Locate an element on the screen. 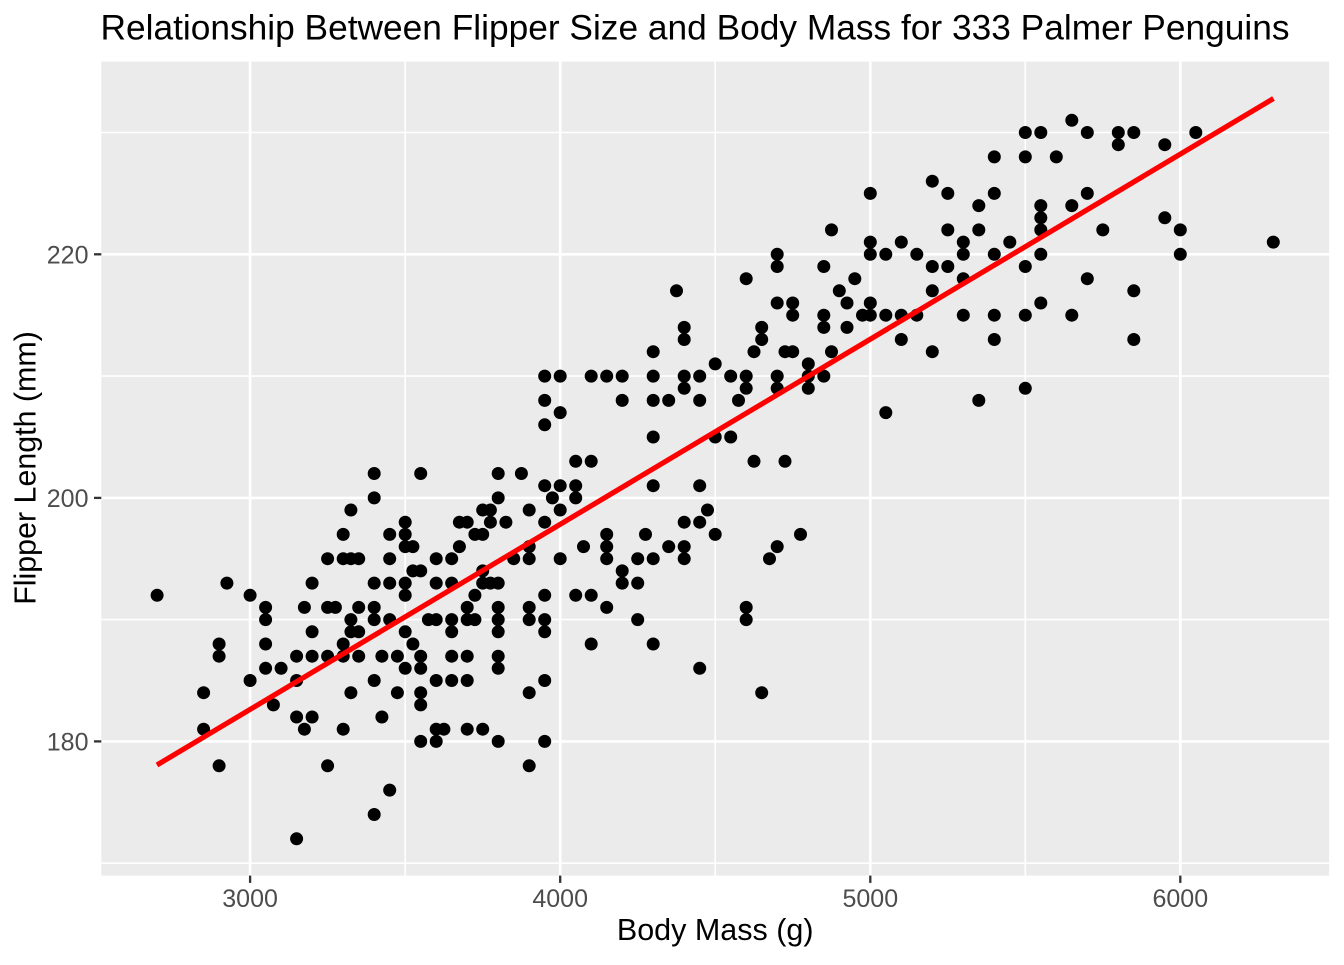  svg-text: 200 is located at coordinates (68, 499).